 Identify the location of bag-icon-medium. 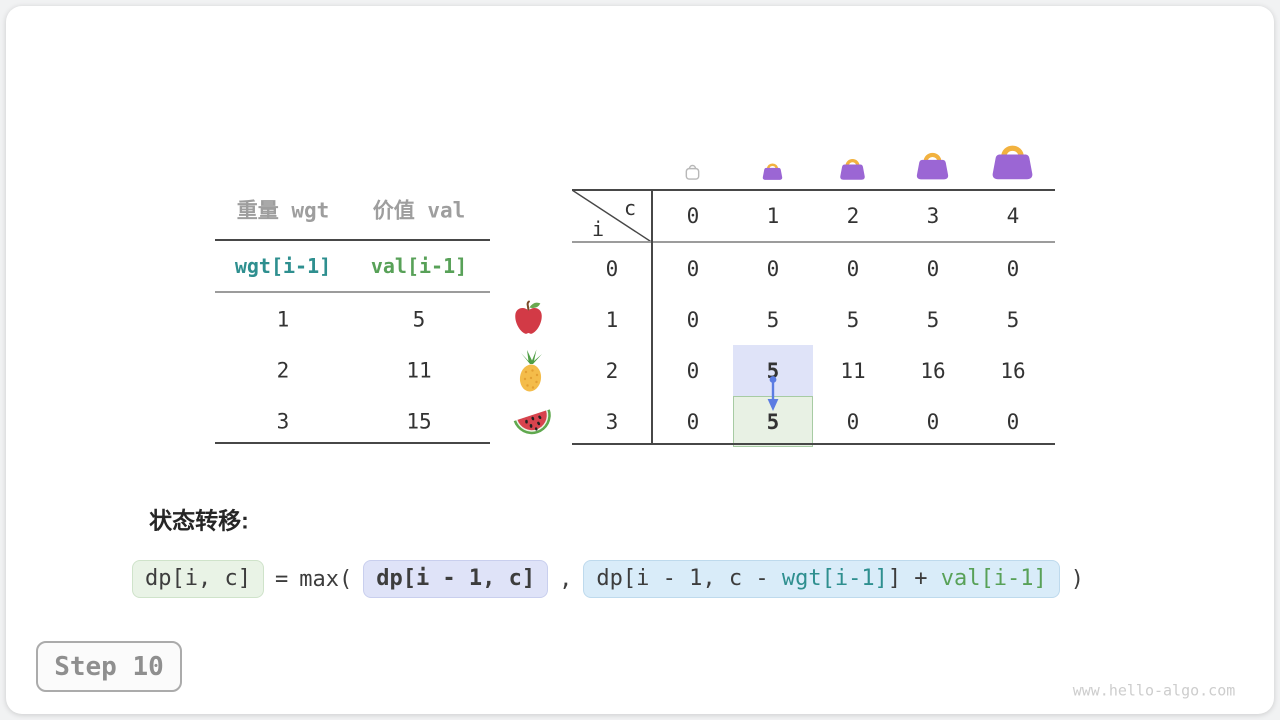
(852, 169).